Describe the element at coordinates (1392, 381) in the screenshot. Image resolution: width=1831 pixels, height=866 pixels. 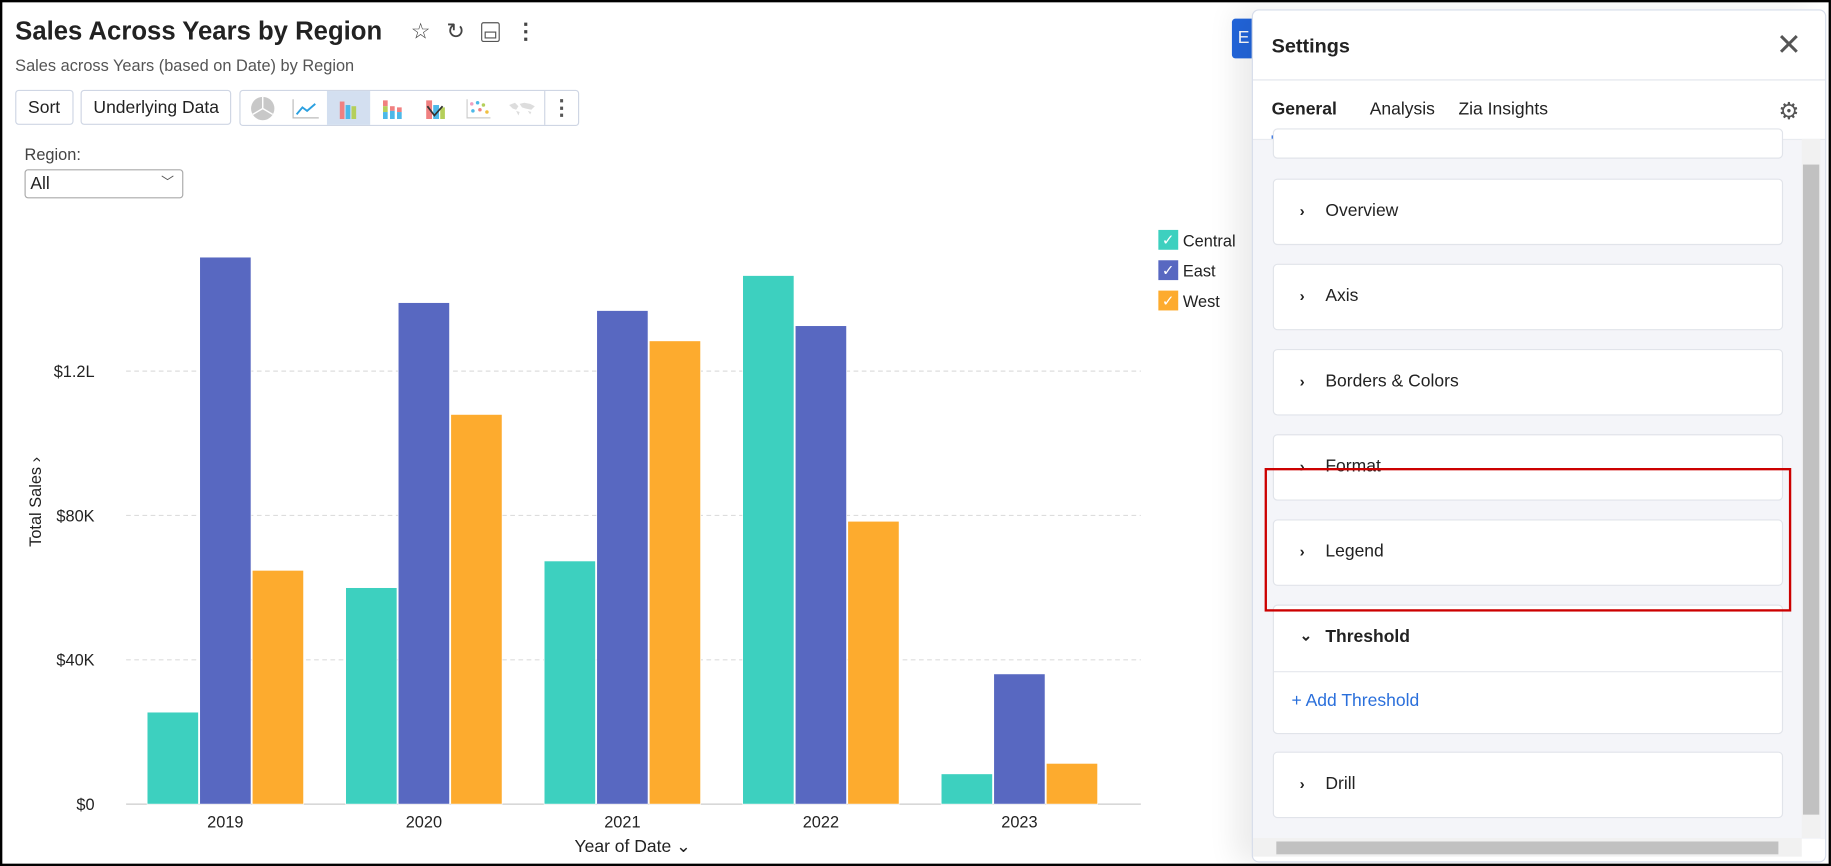
I see `section-label: Borders & Colors` at that location.